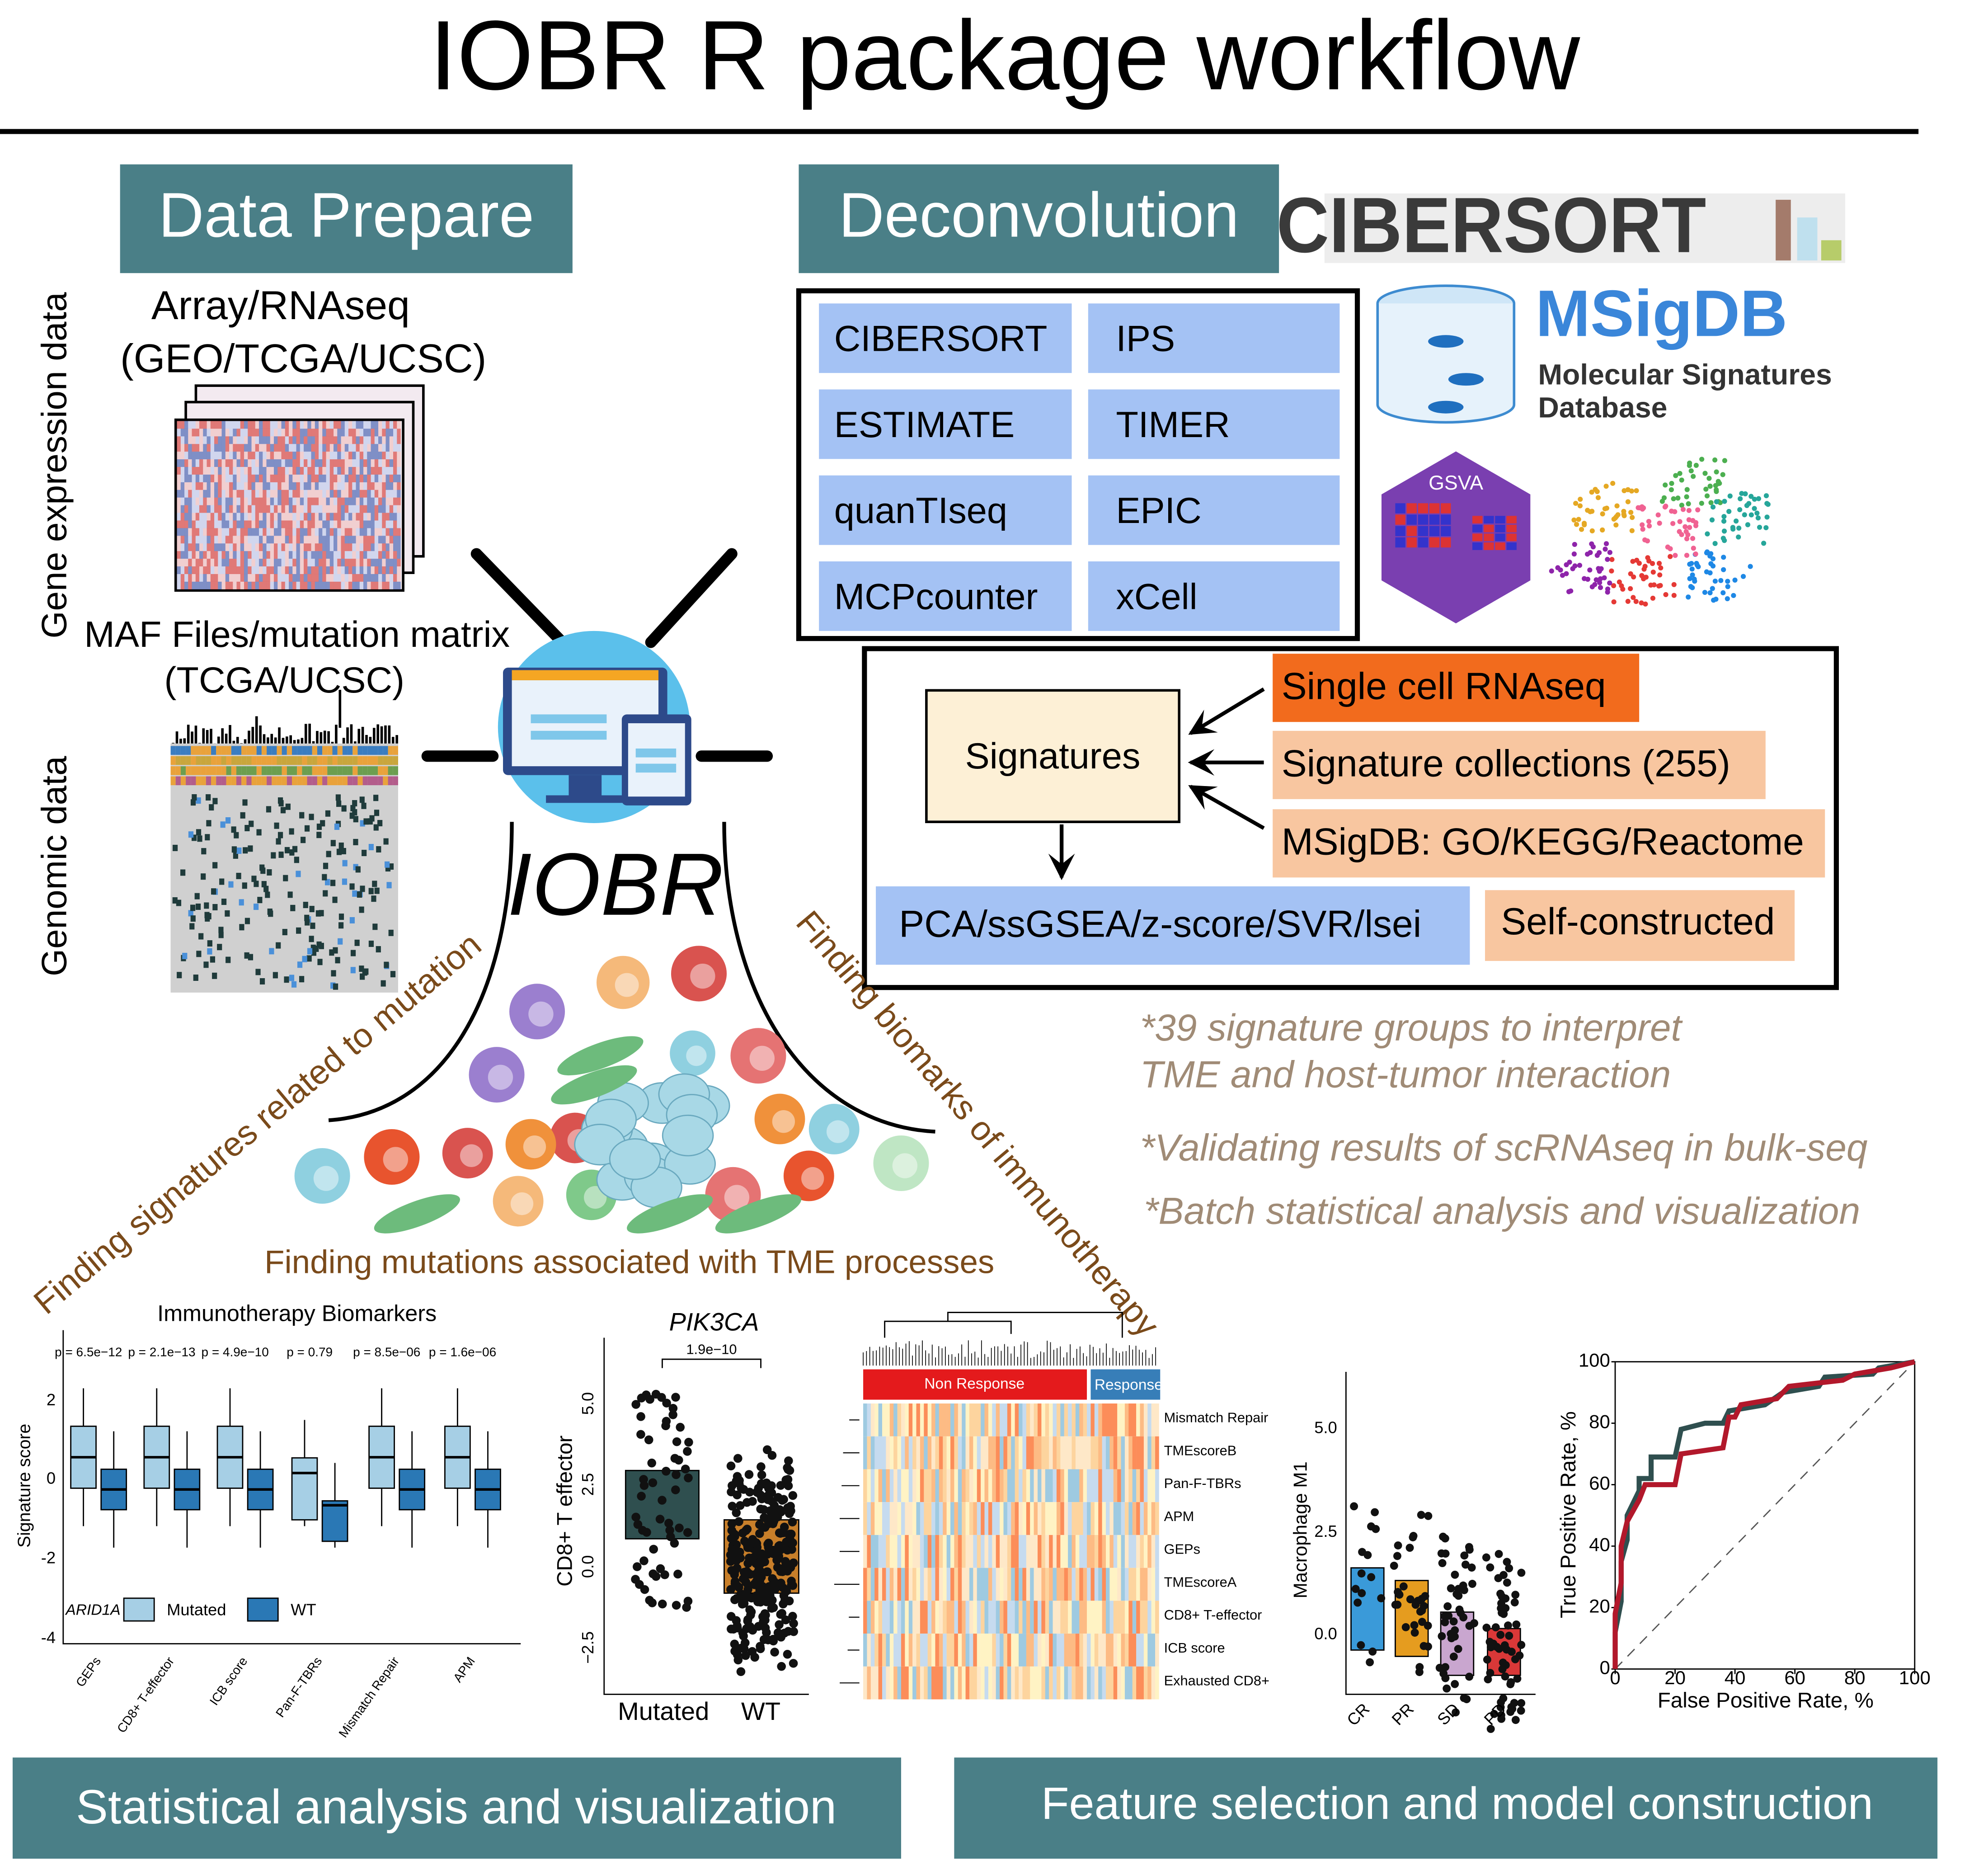 The height and width of the screenshot is (1865, 1988). Describe the element at coordinates (585, 799) in the screenshot. I see `stand-base` at that location.